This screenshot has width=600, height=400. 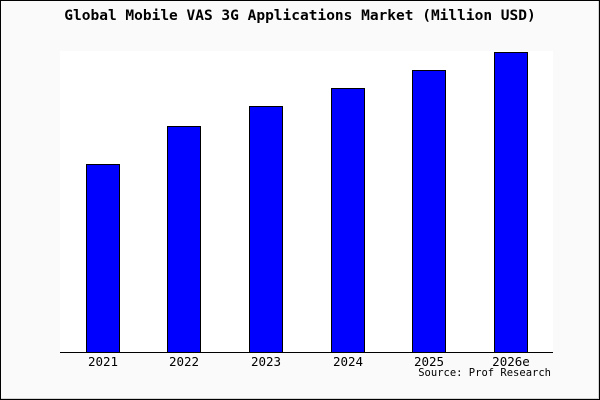 What do you see at coordinates (103, 258) in the screenshot?
I see `bar-2021` at bounding box center [103, 258].